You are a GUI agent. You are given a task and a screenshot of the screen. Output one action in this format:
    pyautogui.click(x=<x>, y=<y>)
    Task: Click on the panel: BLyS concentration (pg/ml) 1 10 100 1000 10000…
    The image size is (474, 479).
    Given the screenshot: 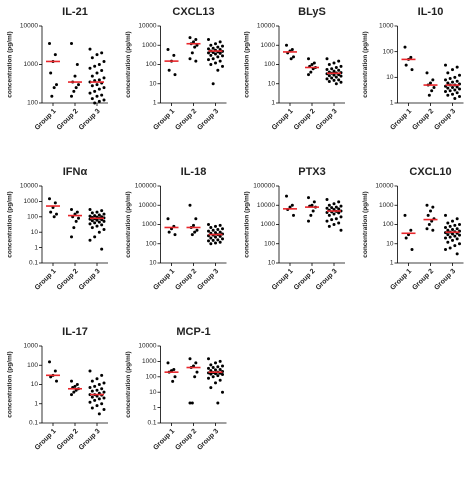 What is the action you would take?
    pyautogui.click(x=294, y=69)
    